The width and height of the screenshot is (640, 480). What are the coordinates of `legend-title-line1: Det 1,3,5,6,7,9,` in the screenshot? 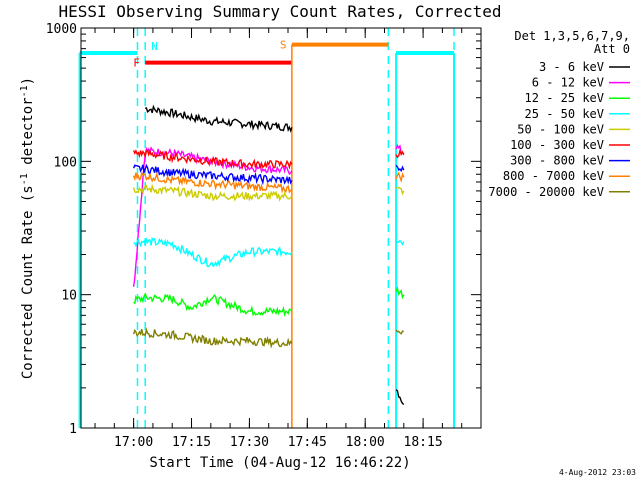 It's located at (572, 36).